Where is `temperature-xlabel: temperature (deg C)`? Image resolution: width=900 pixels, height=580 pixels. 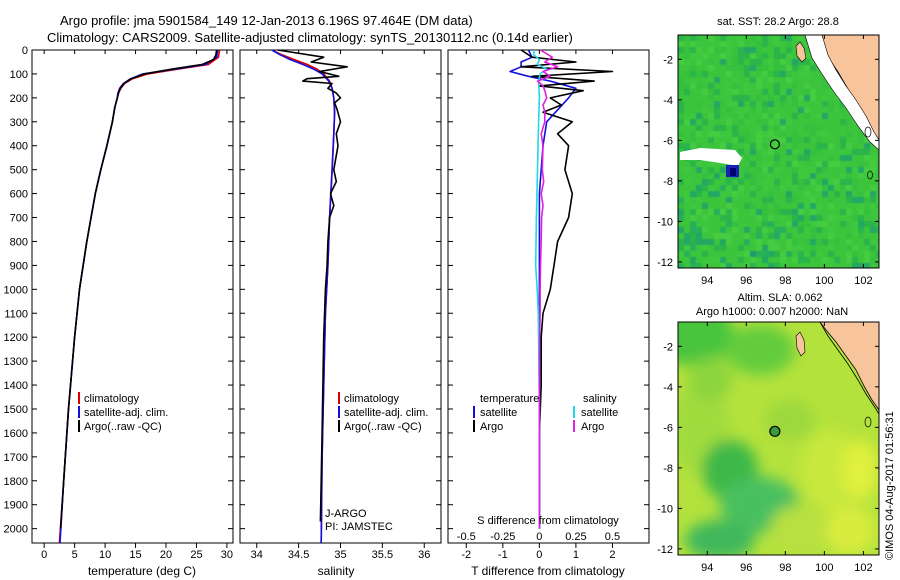
temperature-xlabel: temperature (deg C) is located at coordinates (142, 571).